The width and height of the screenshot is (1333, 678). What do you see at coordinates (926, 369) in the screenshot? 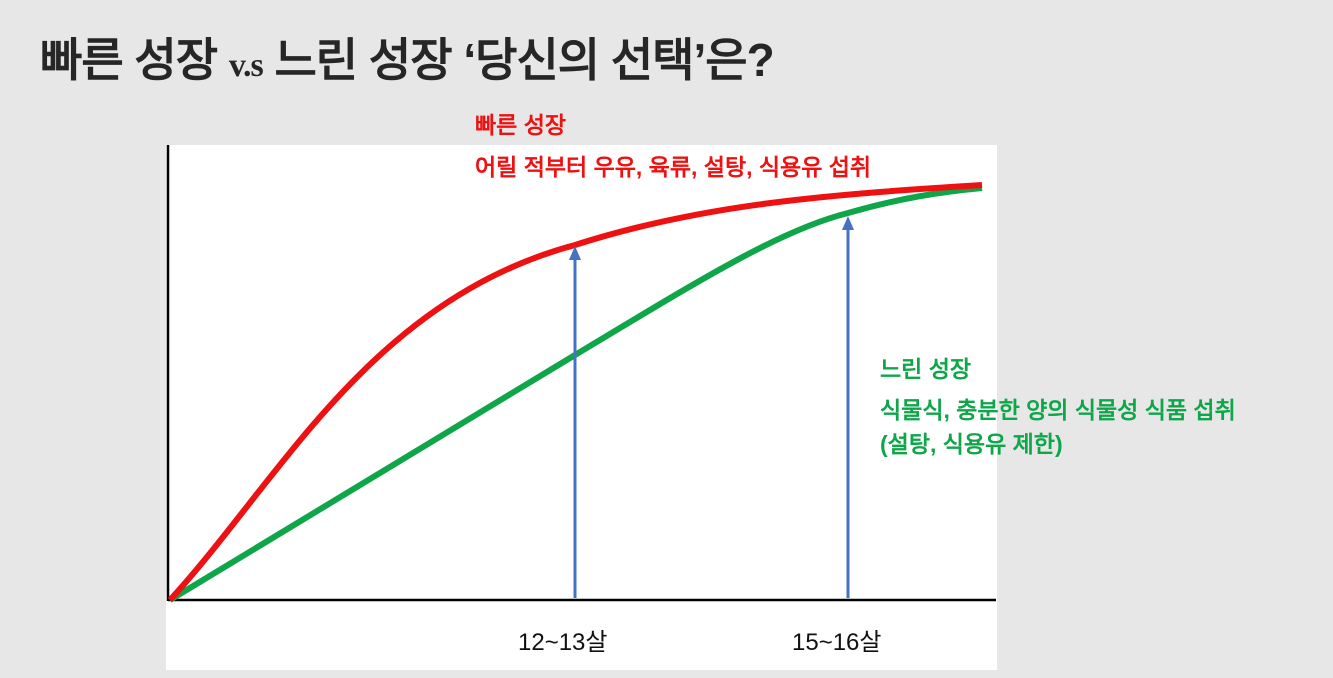
I see `slow-growth-label: 느린 성장` at bounding box center [926, 369].